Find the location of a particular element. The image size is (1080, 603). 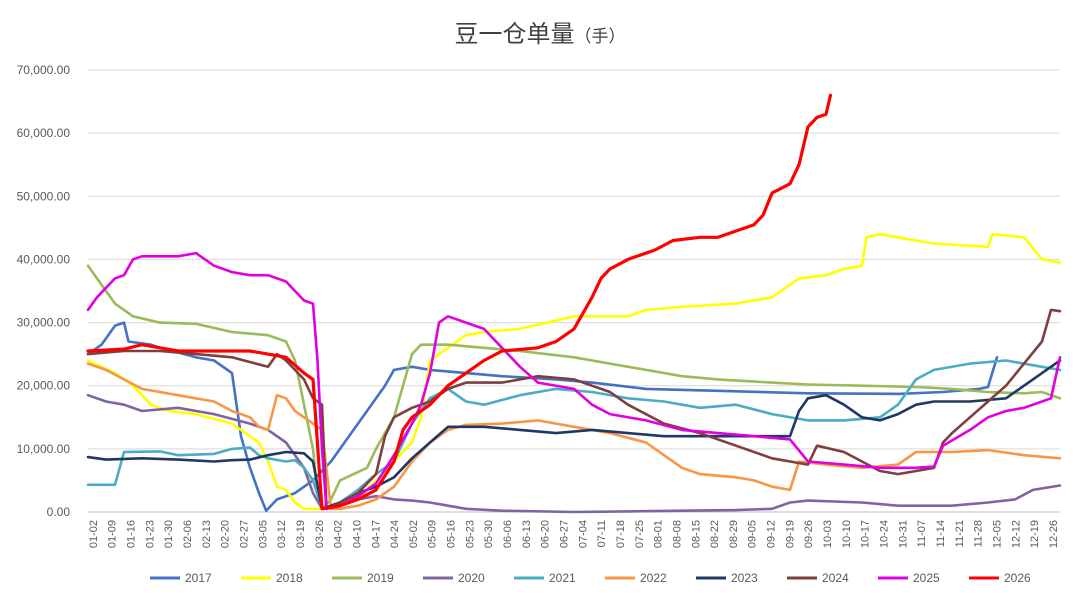

x-tick-label: 09-12 is located at coordinates (772, 534).